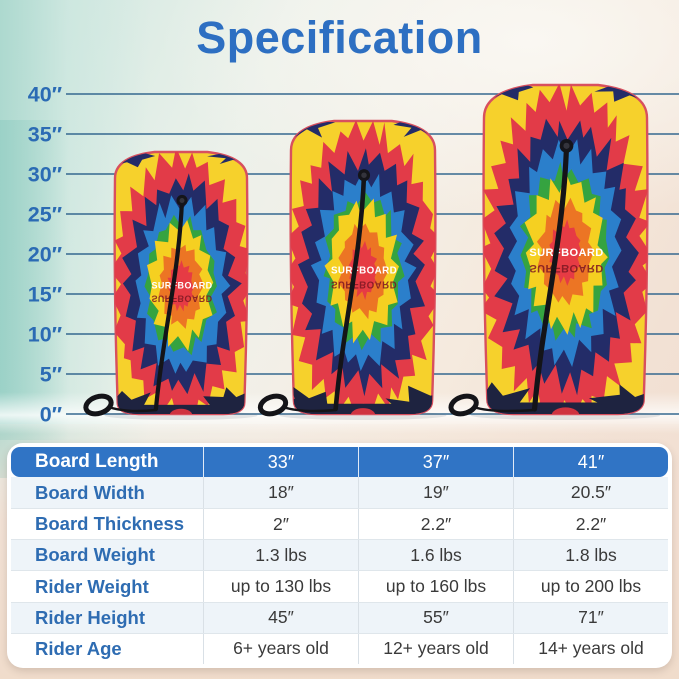 The image size is (679, 679). What do you see at coordinates (45, 295) in the screenshot?
I see `ruler-label: 15″` at bounding box center [45, 295].